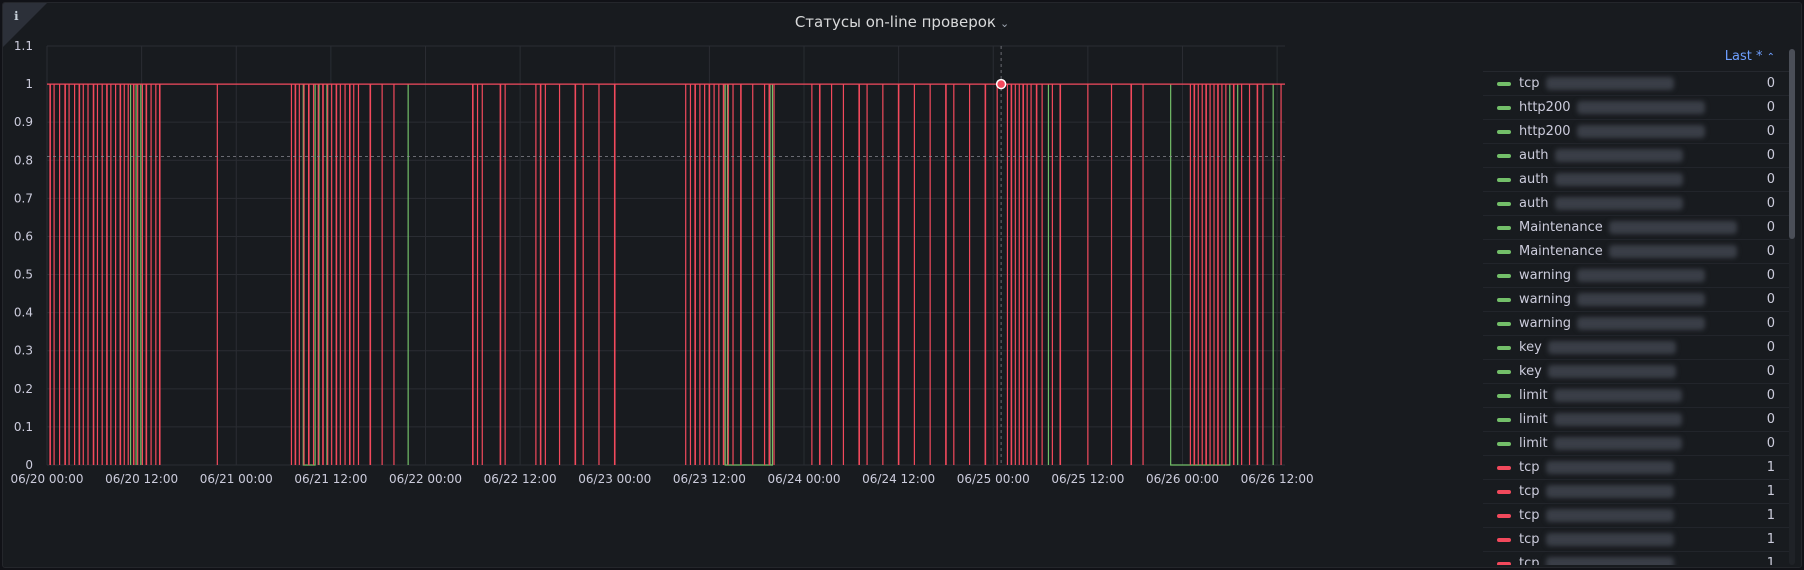 The height and width of the screenshot is (570, 1804). What do you see at coordinates (141, 479) in the screenshot?
I see `x-tick-label: 06/20 12:00` at bounding box center [141, 479].